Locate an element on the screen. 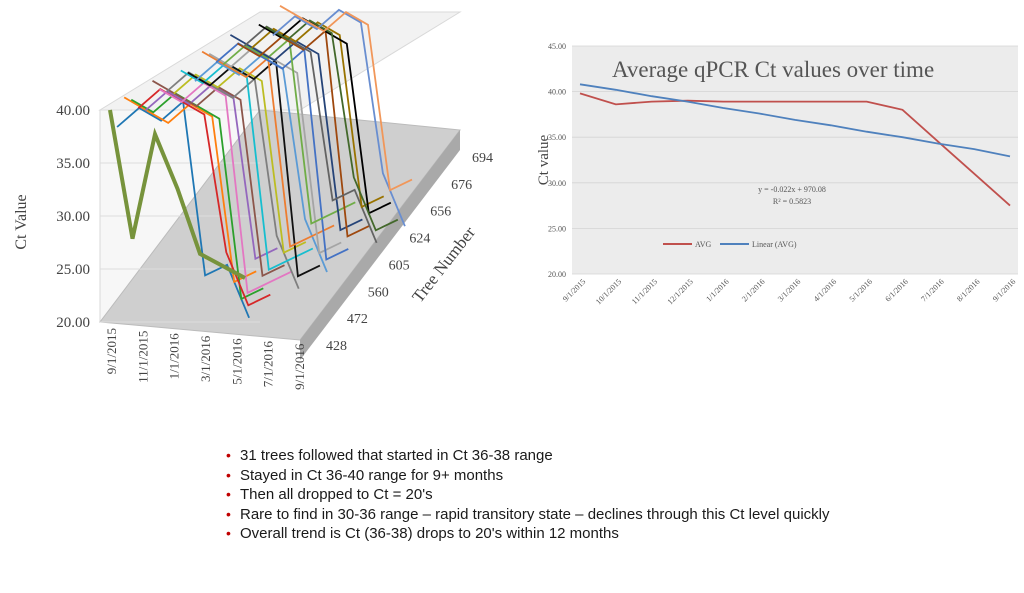 This screenshot has width=1024, height=593. trendline-r2: R² = 0.5823 is located at coordinates (792, 201).